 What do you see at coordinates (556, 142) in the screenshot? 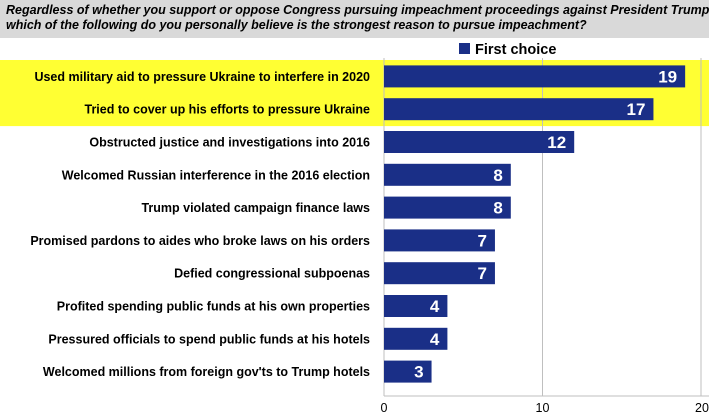
I see `bar-value-label: 12` at bounding box center [556, 142].